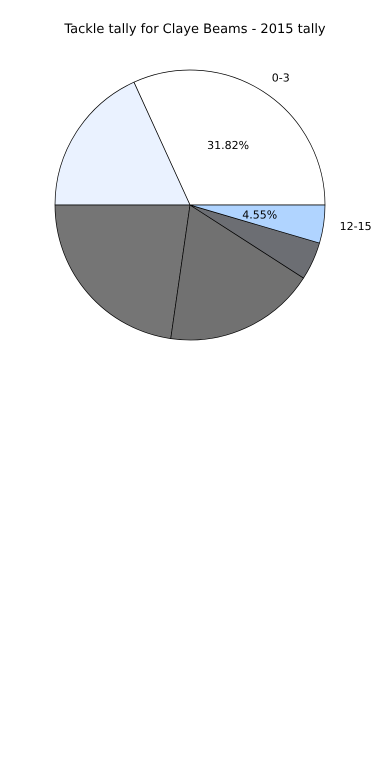 This screenshot has height=780, width=390. Describe the element at coordinates (228, 145) in the screenshot. I see `data-label: 31.82%` at that location.